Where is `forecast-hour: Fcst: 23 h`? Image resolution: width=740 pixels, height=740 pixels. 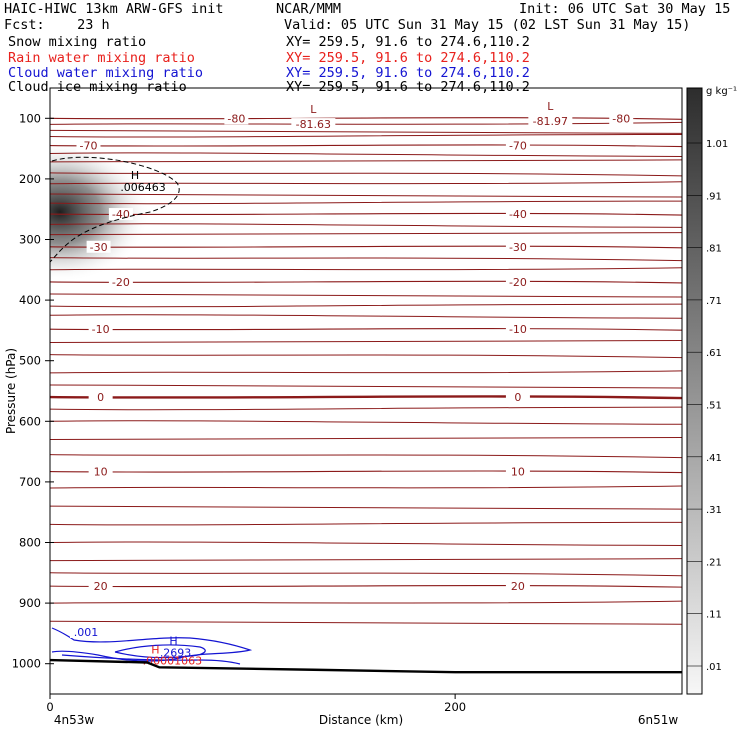 forecast-hour: Fcst: 23 h is located at coordinates (57, 25).